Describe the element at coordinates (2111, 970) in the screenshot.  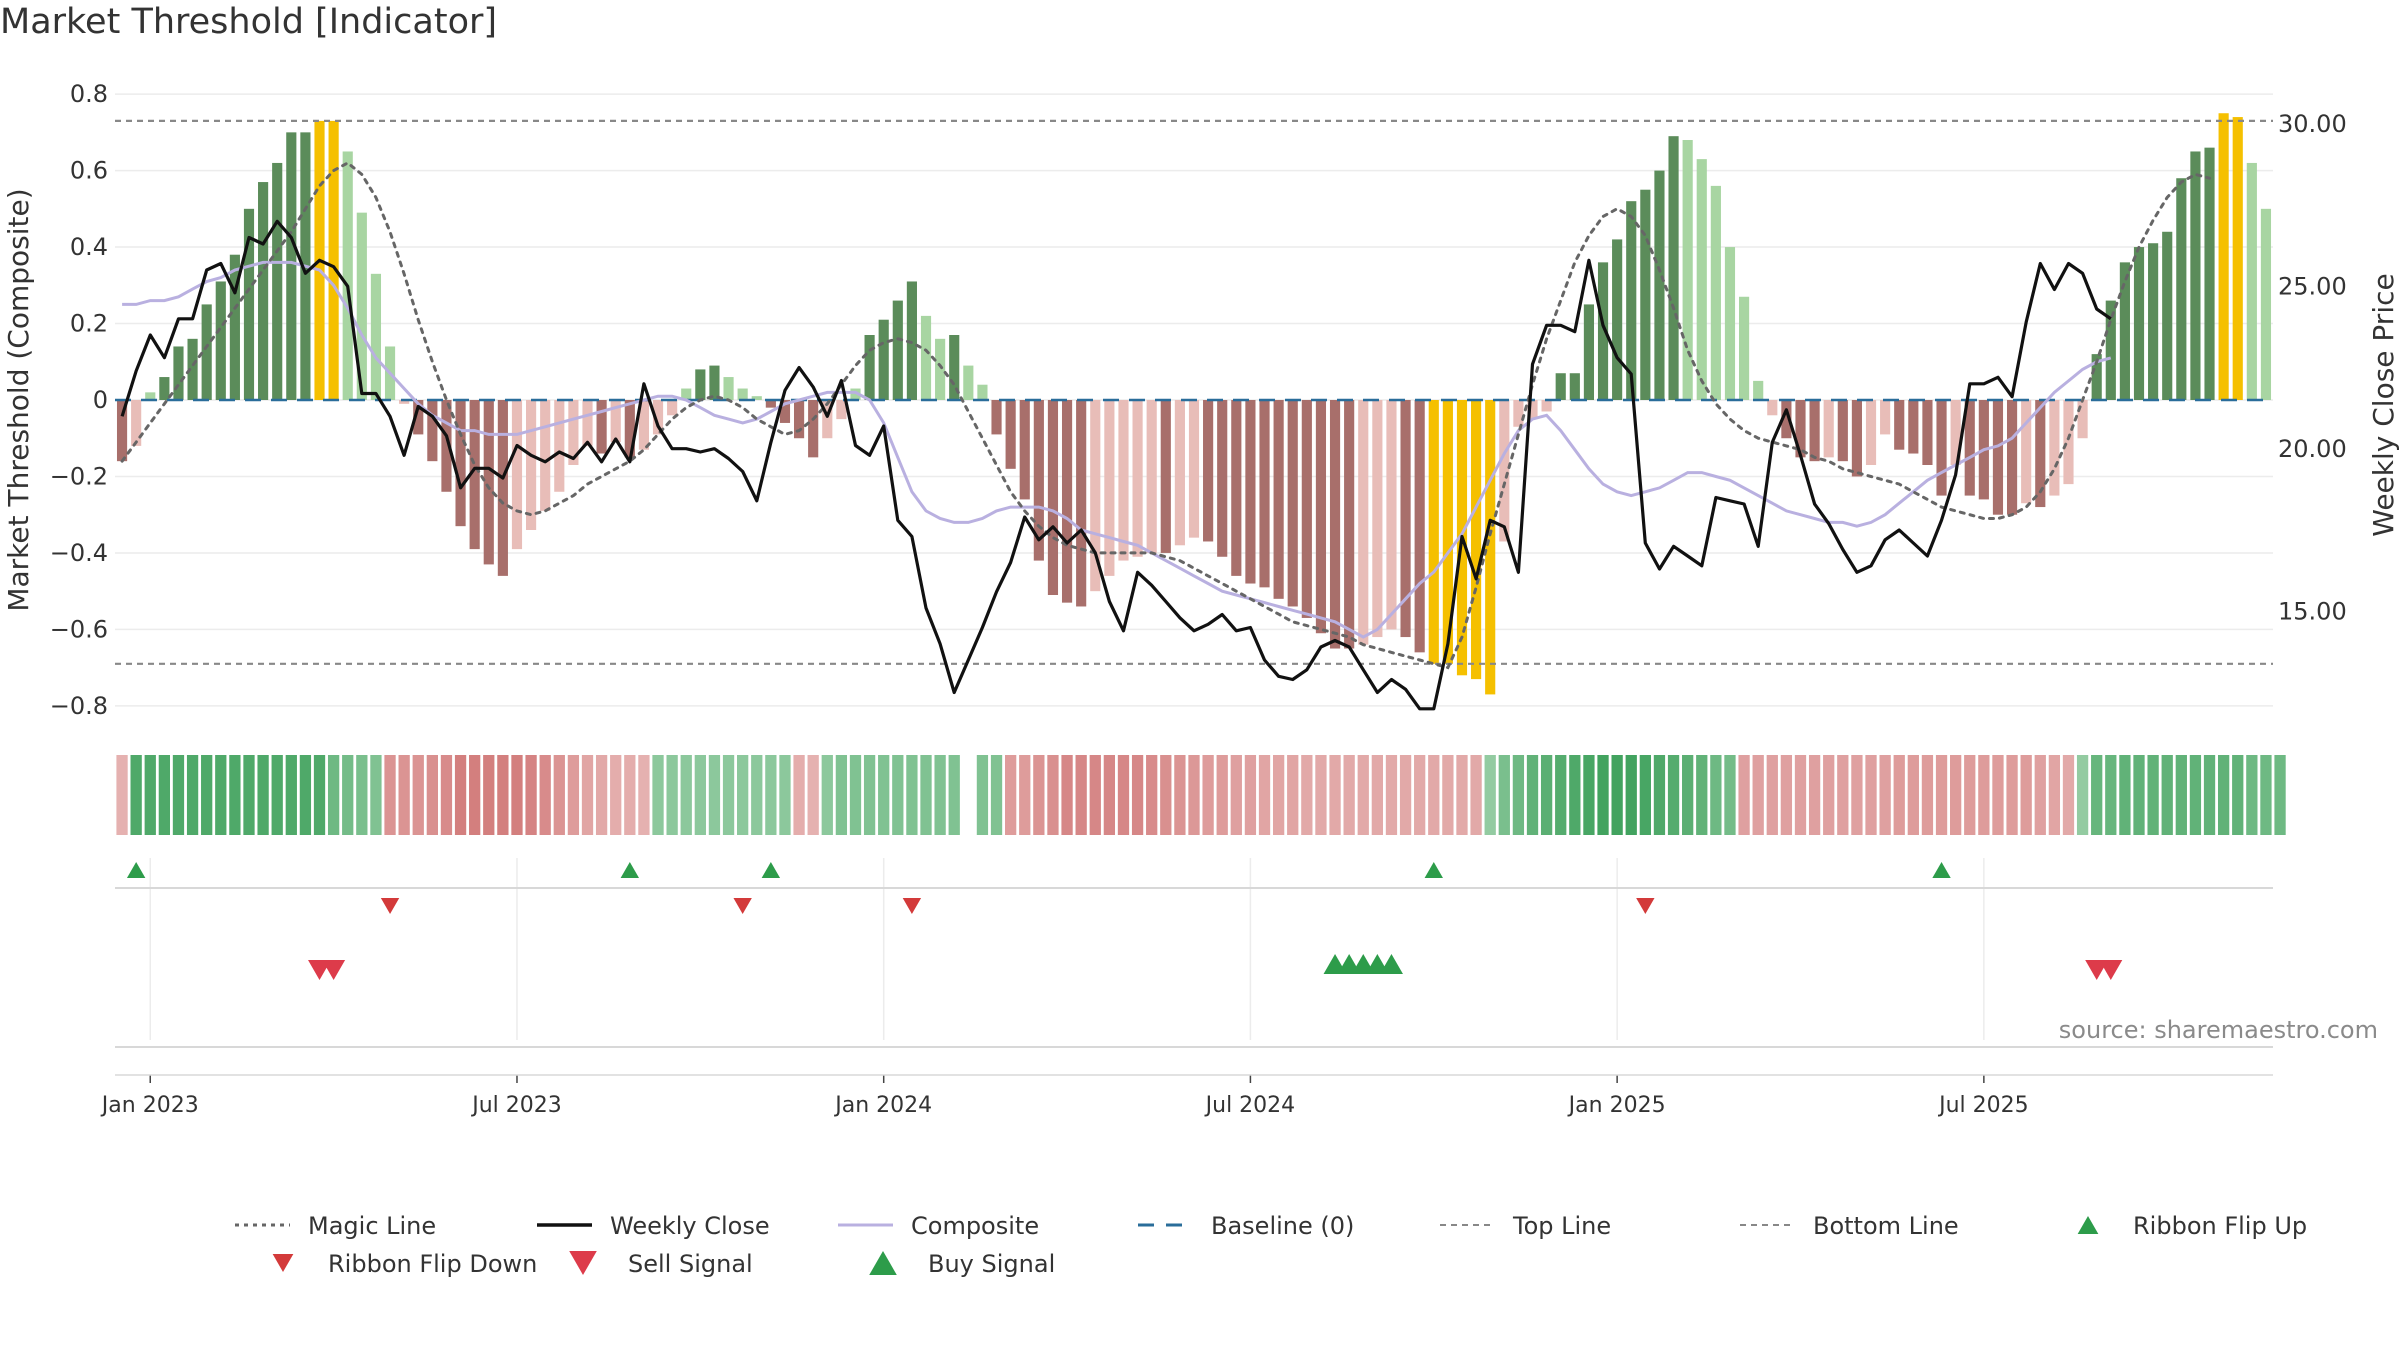
I see `sell-signal-marker` at that location.